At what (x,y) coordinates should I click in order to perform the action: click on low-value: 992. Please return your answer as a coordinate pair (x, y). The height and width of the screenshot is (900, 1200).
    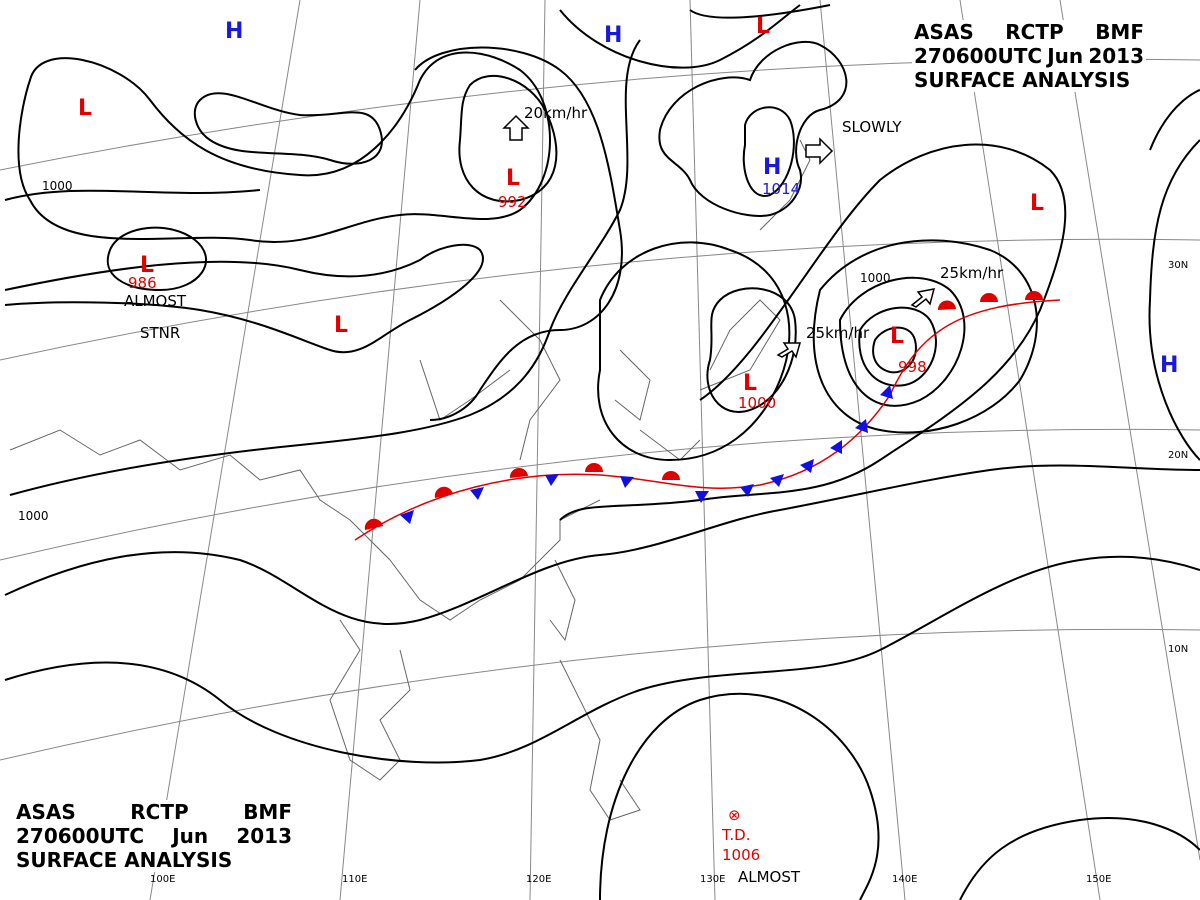
    Looking at the image, I should click on (512, 202).